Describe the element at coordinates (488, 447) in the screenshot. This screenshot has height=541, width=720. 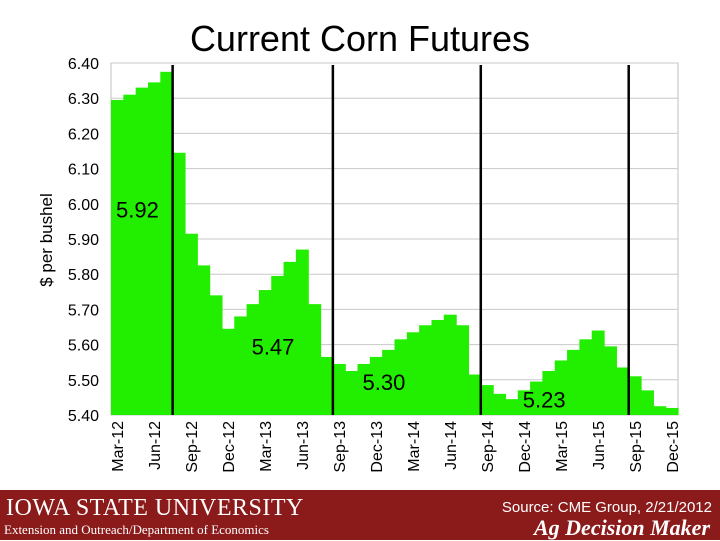
I see `x-tick-label: Sep-14` at that location.